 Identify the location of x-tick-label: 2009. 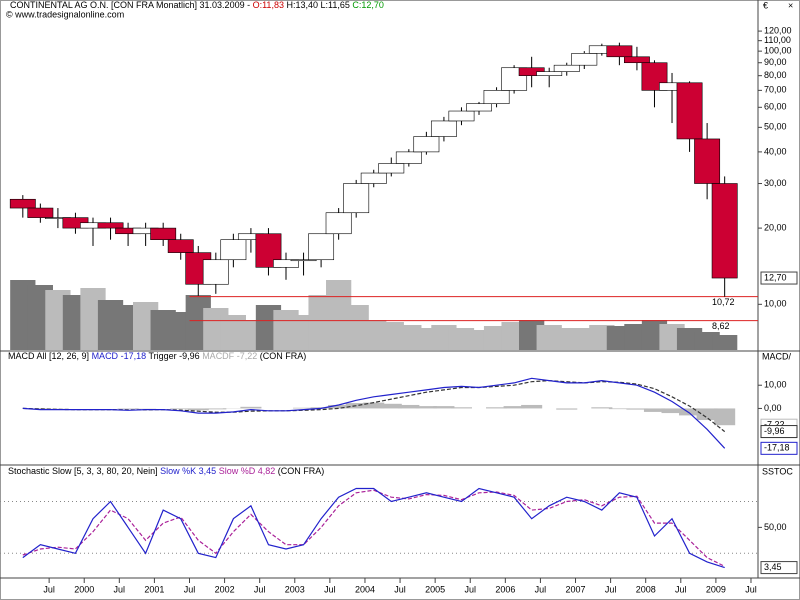
(716, 589).